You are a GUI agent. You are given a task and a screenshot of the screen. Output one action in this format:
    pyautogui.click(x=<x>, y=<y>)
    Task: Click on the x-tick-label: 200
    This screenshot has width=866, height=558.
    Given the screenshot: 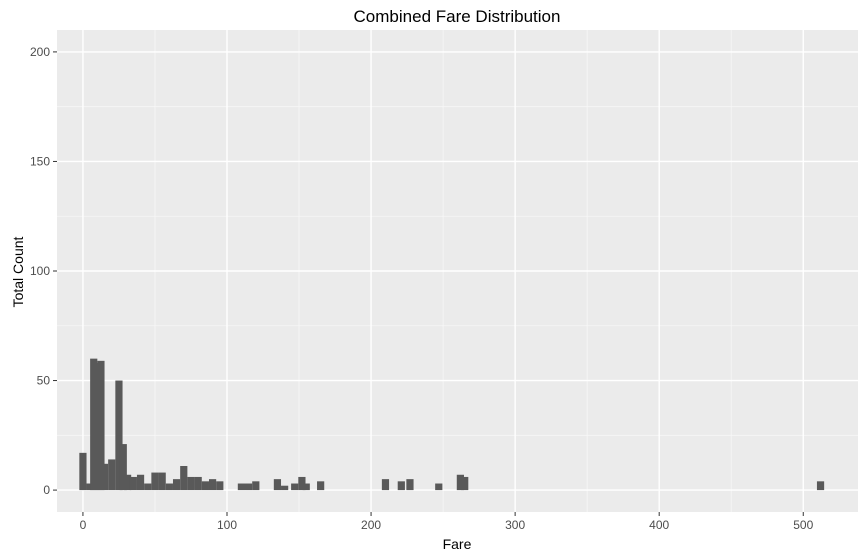 What is the action you would take?
    pyautogui.click(x=371, y=525)
    